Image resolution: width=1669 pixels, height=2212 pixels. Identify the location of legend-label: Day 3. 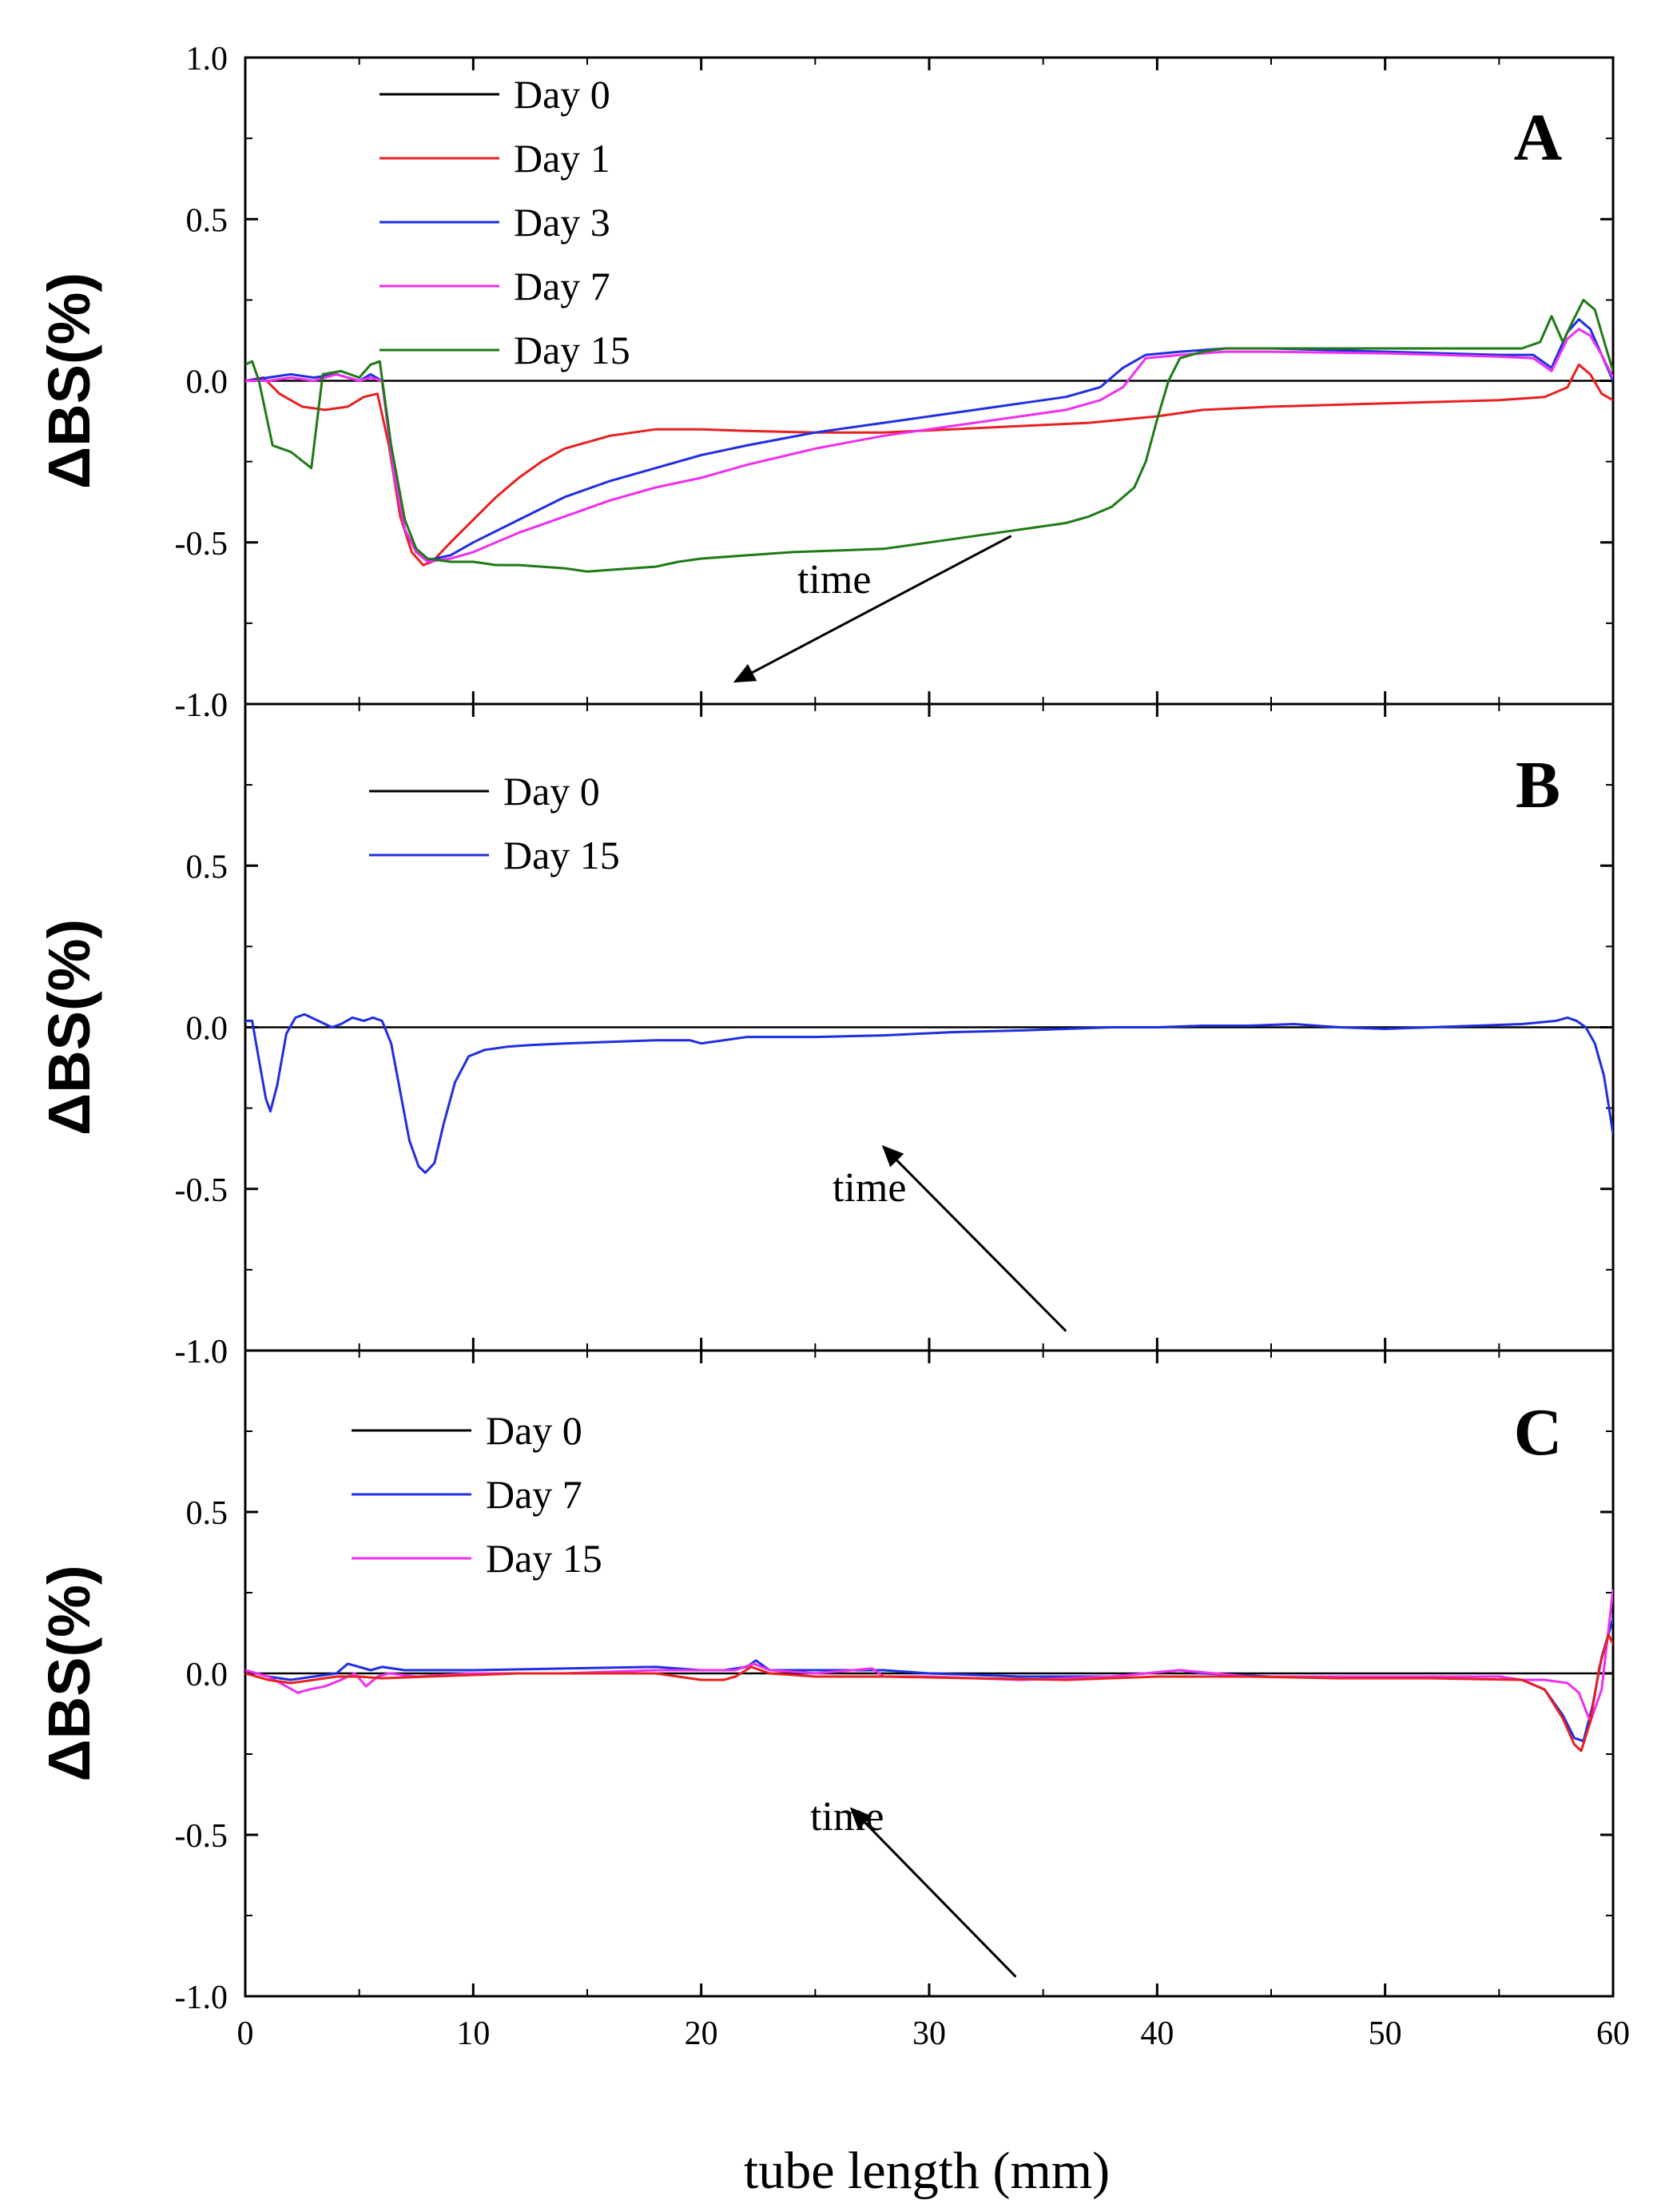
(562, 223).